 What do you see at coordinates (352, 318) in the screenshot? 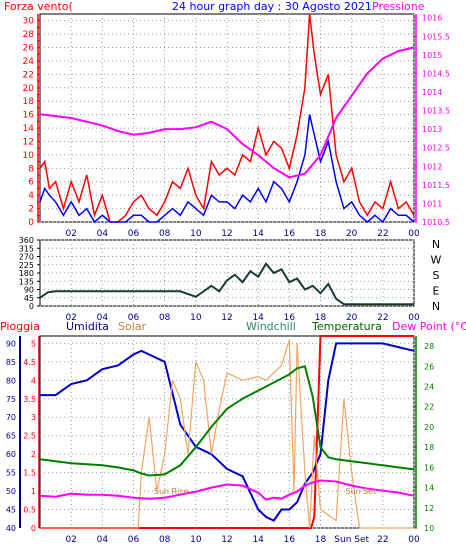
I see `p2-x-tick-label: 20` at bounding box center [352, 318].